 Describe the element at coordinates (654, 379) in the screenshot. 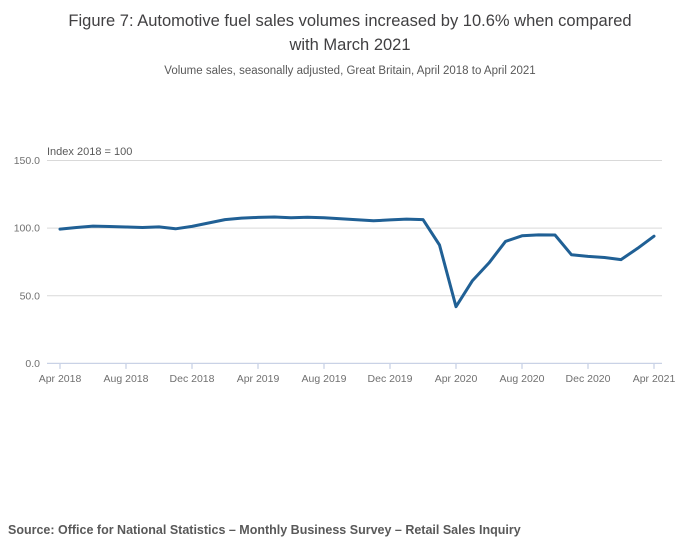

I see `x-axis-tick-label: Apr 2021` at that location.